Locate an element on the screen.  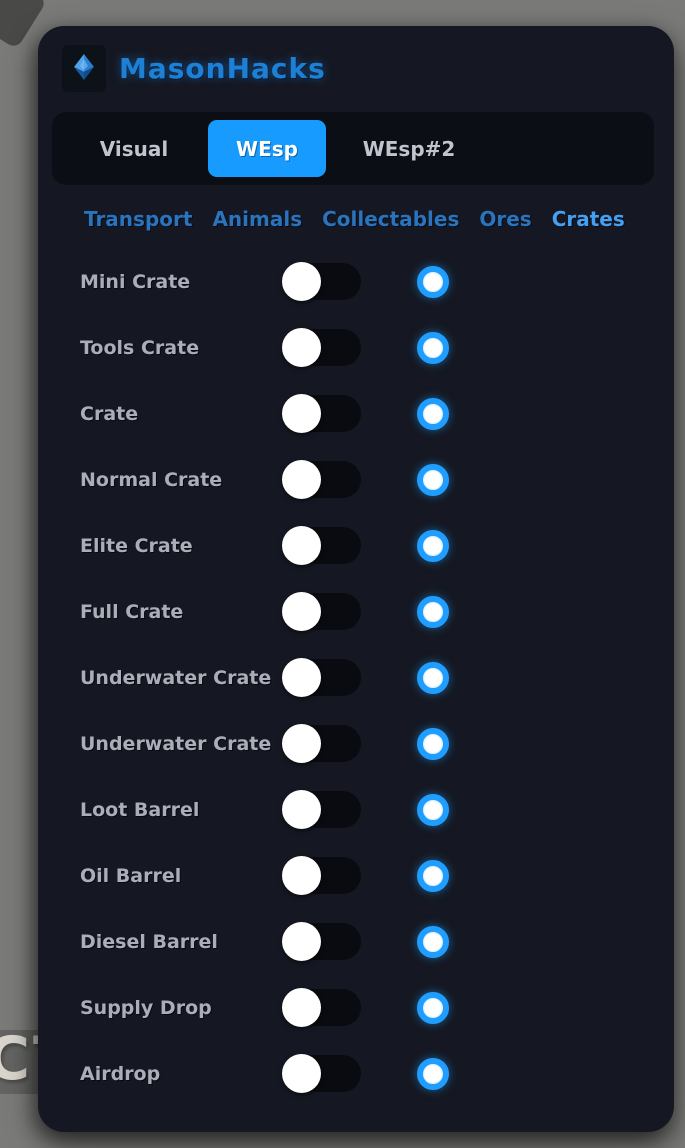
item-label: Crate is located at coordinates (109, 414).